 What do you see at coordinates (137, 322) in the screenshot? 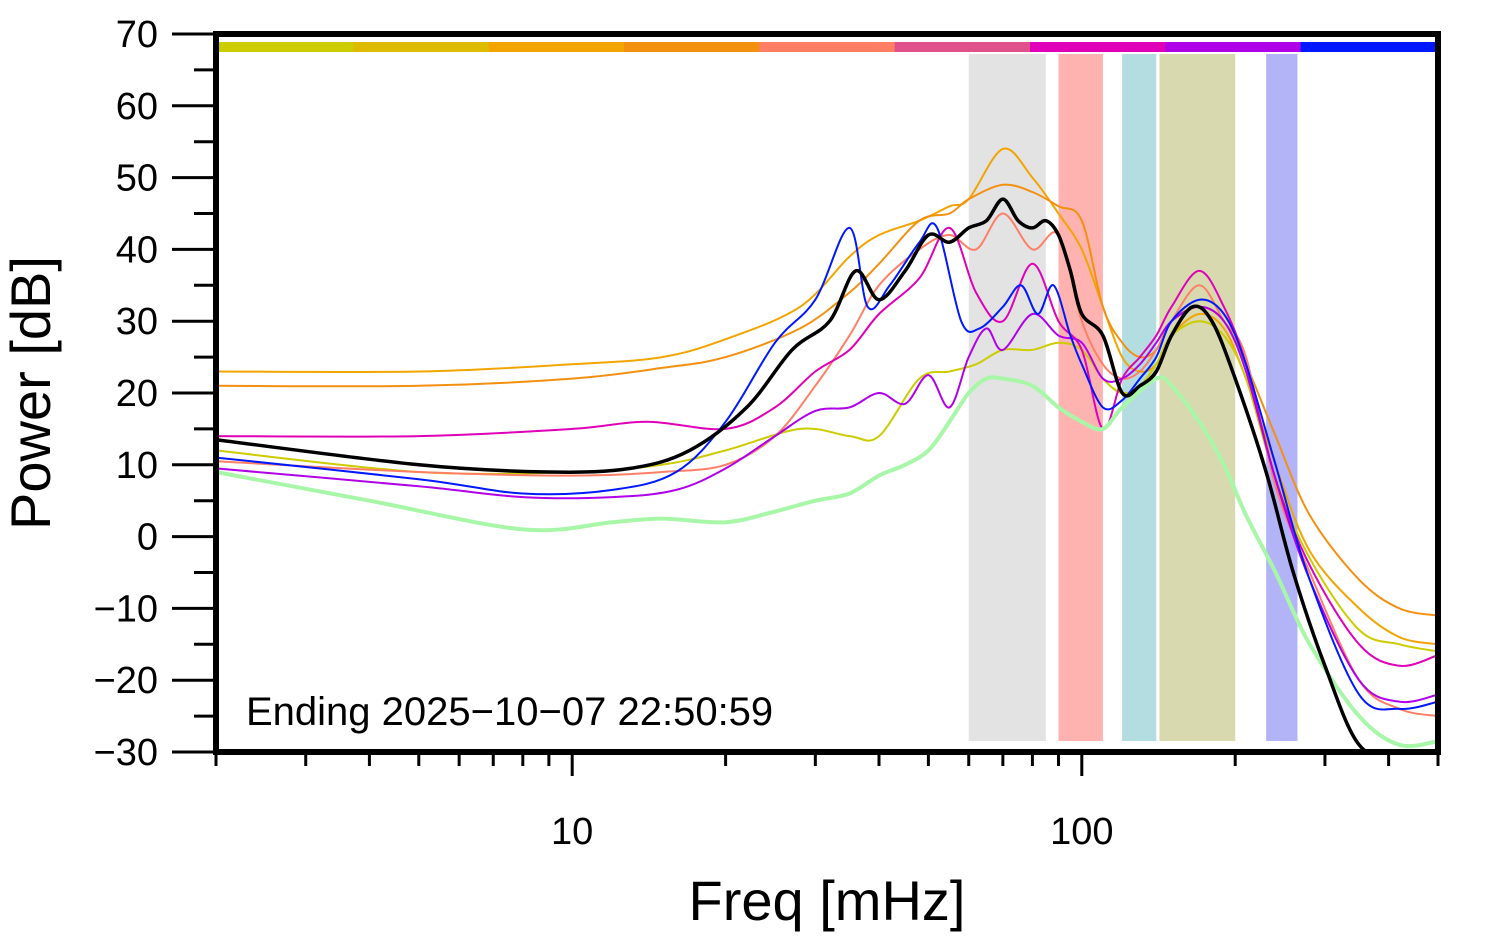
I see `y-tick-label: 30` at bounding box center [137, 322].